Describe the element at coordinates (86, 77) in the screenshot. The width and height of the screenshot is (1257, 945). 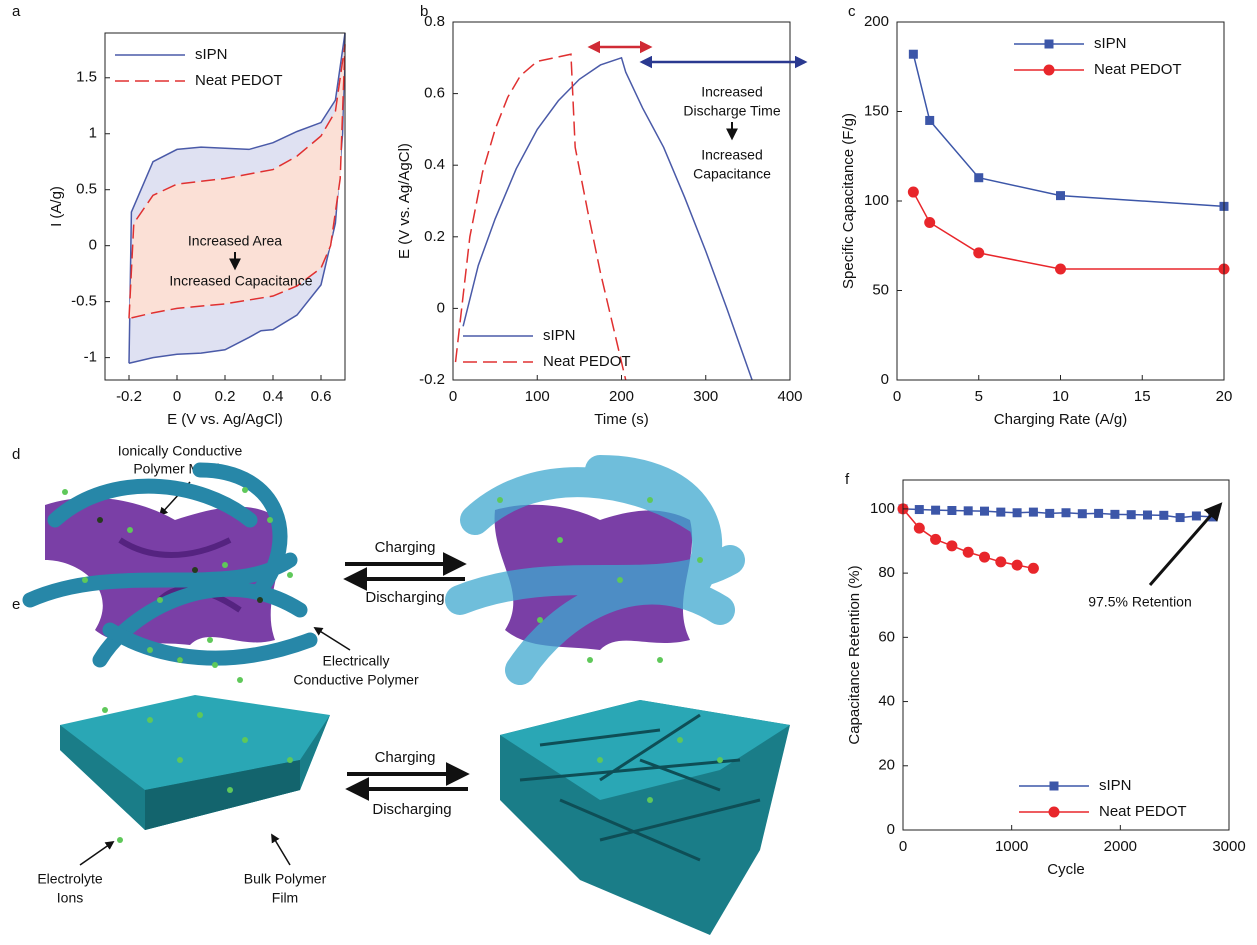
I see `y-tick-label: 1.5` at that location.